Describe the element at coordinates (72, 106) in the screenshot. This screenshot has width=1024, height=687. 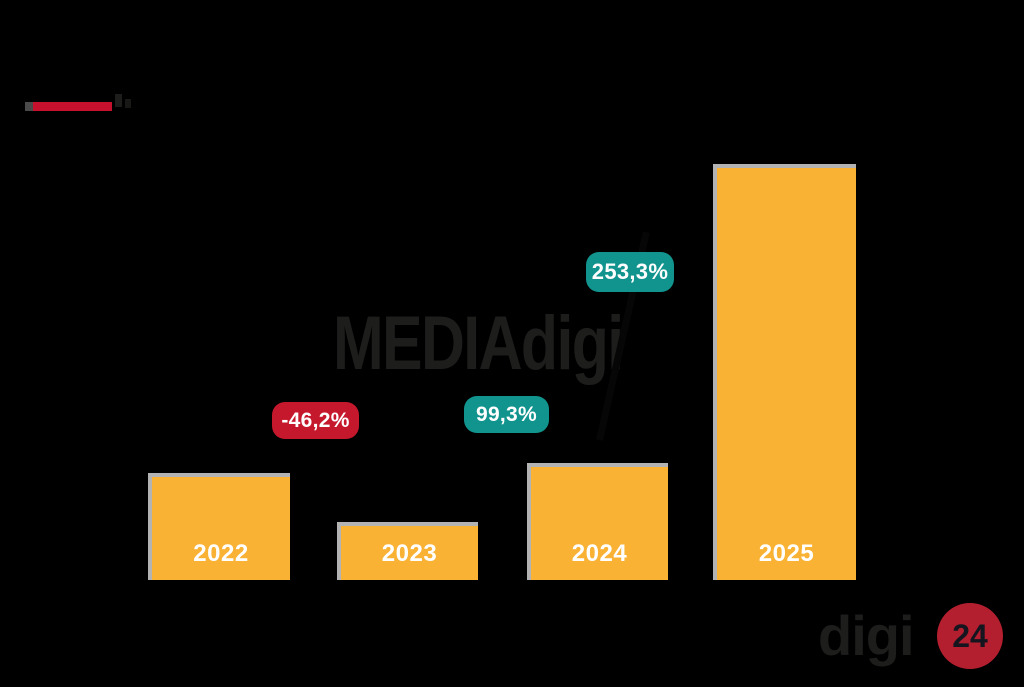
I see `title-accent-underline` at that location.